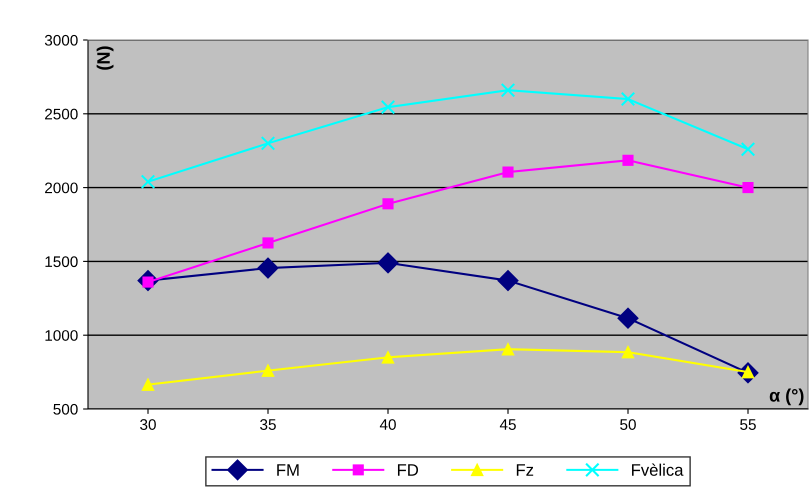 This screenshot has height=490, width=812. Describe the element at coordinates (105, 58) in the screenshot. I see `y-axis-title: (N)` at that location.